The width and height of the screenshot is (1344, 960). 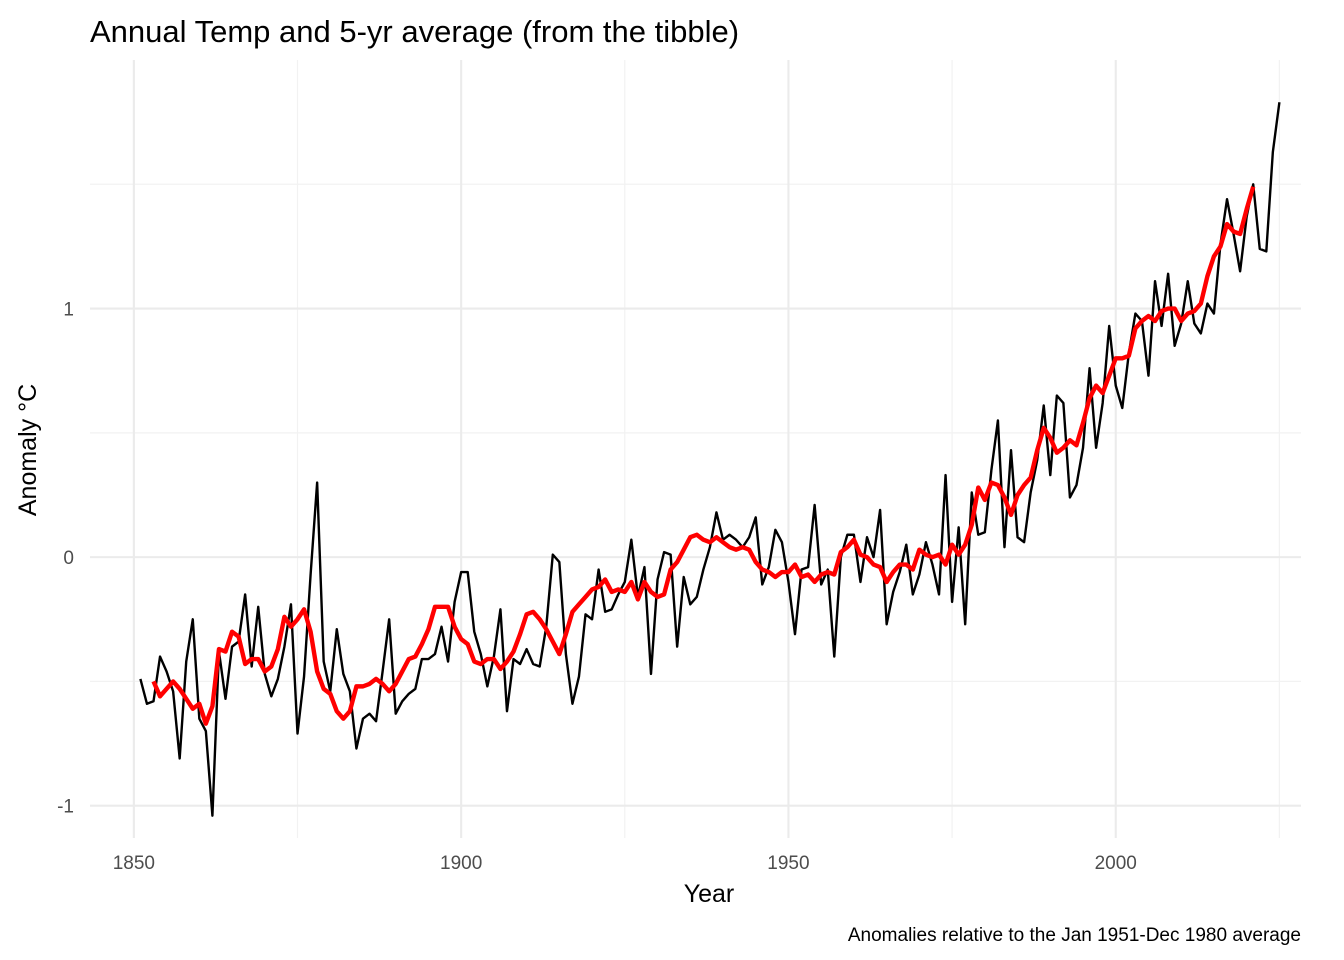 I want to click on x-tick-label: 1950, so click(x=788, y=863).